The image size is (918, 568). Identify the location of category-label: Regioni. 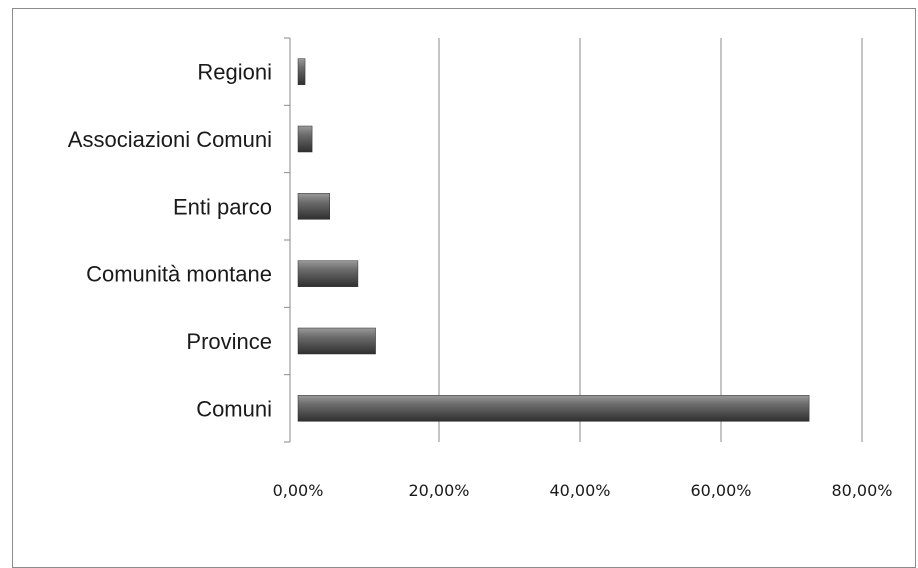
(234, 72).